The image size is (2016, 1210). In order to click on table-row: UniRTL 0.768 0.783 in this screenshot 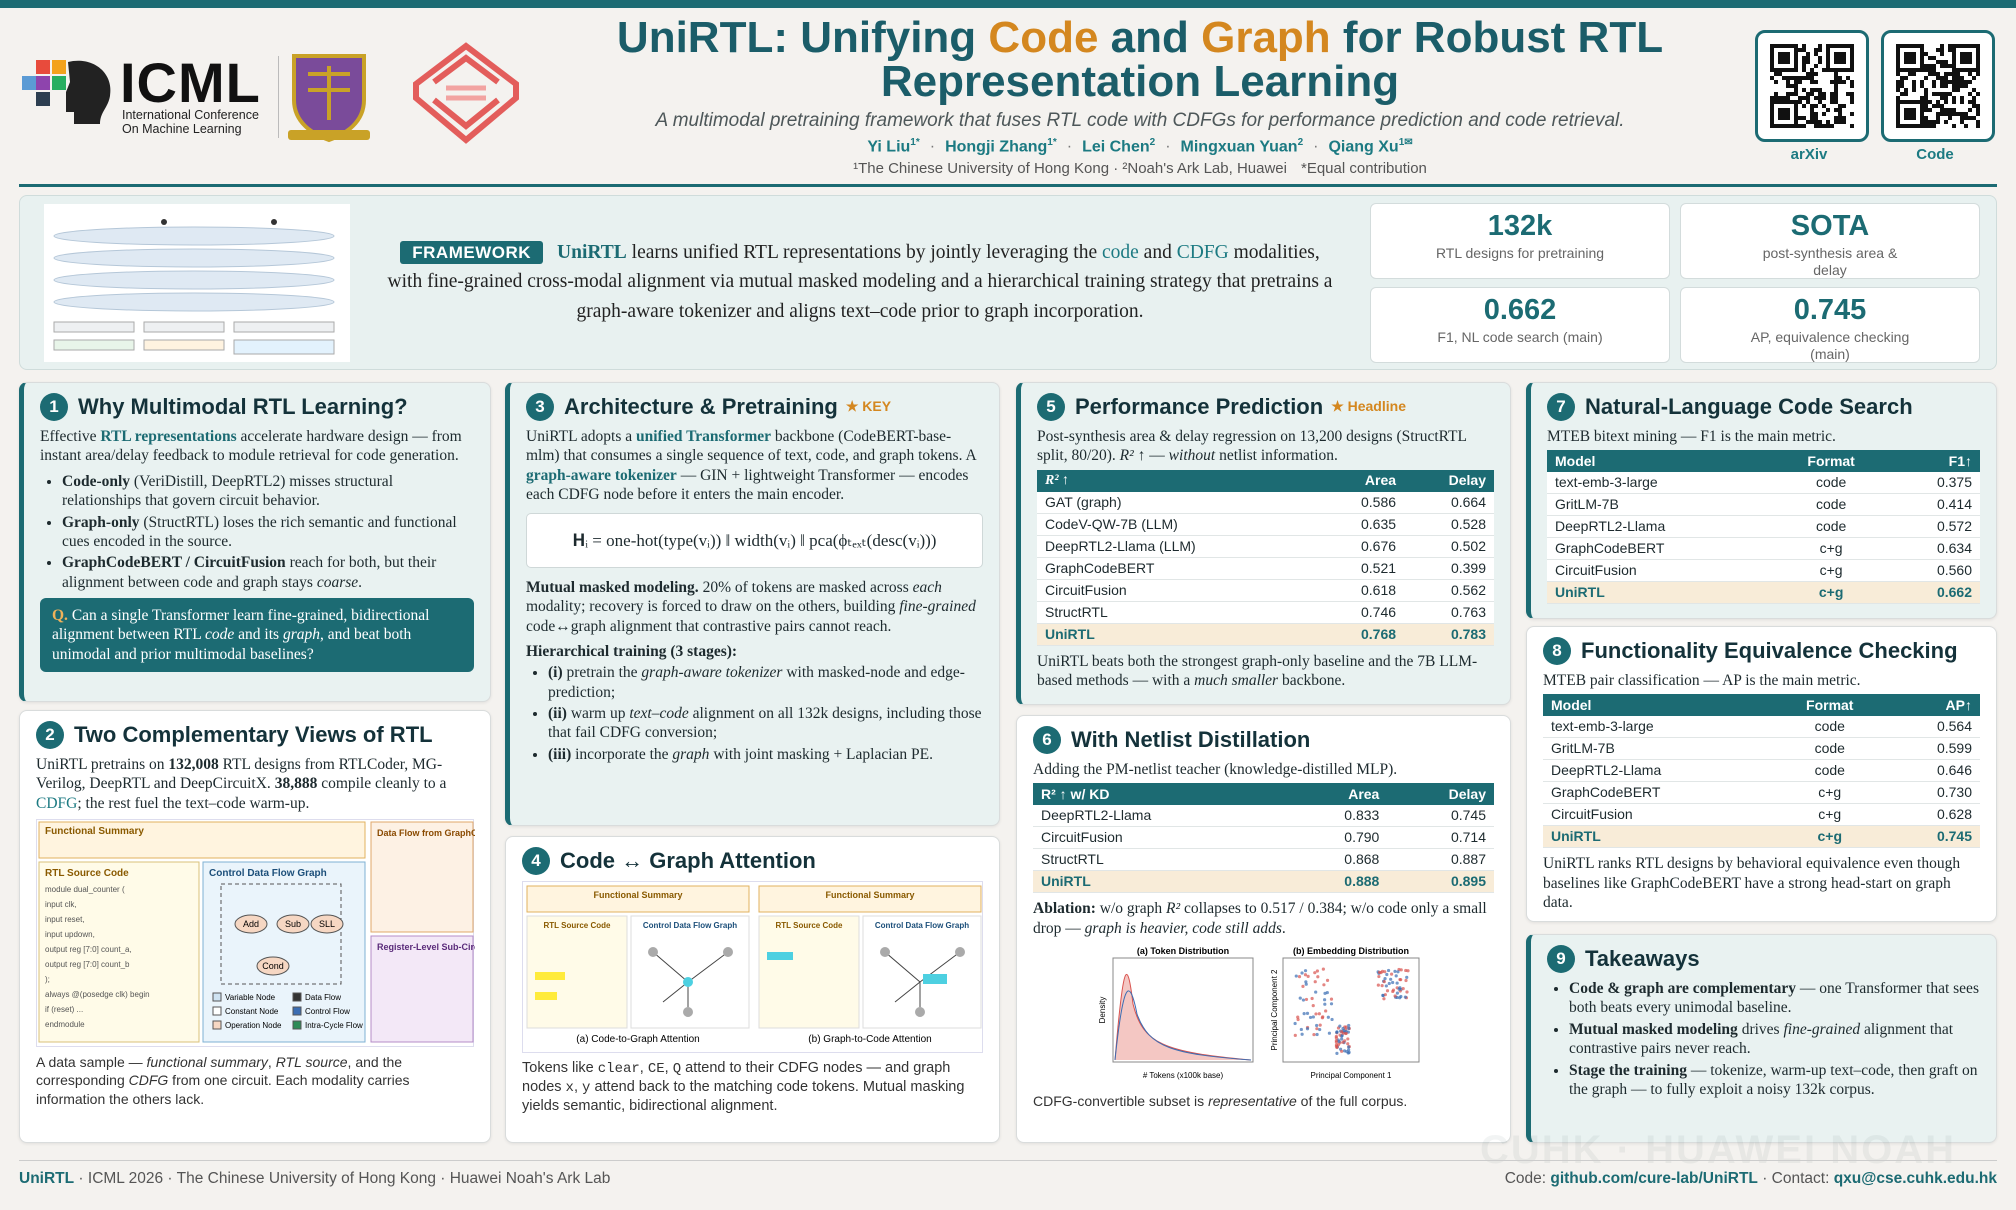, I will do `click(1265, 634)`.